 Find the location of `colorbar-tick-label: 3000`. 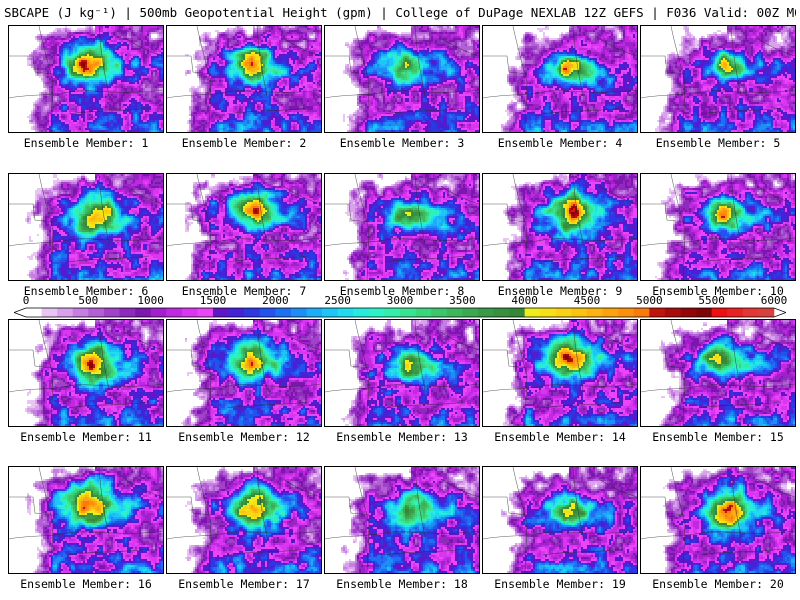

colorbar-tick-label: 3000 is located at coordinates (400, 301).